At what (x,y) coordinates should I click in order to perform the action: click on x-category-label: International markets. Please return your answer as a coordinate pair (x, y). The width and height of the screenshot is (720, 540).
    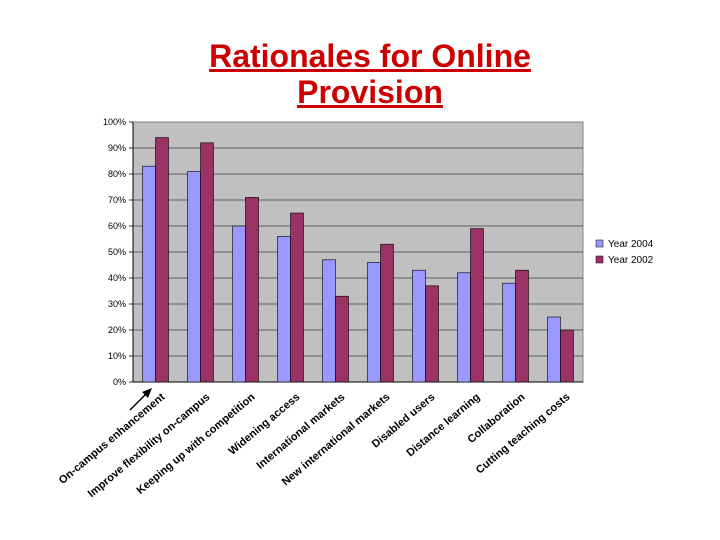
    Looking at the image, I should click on (300, 431).